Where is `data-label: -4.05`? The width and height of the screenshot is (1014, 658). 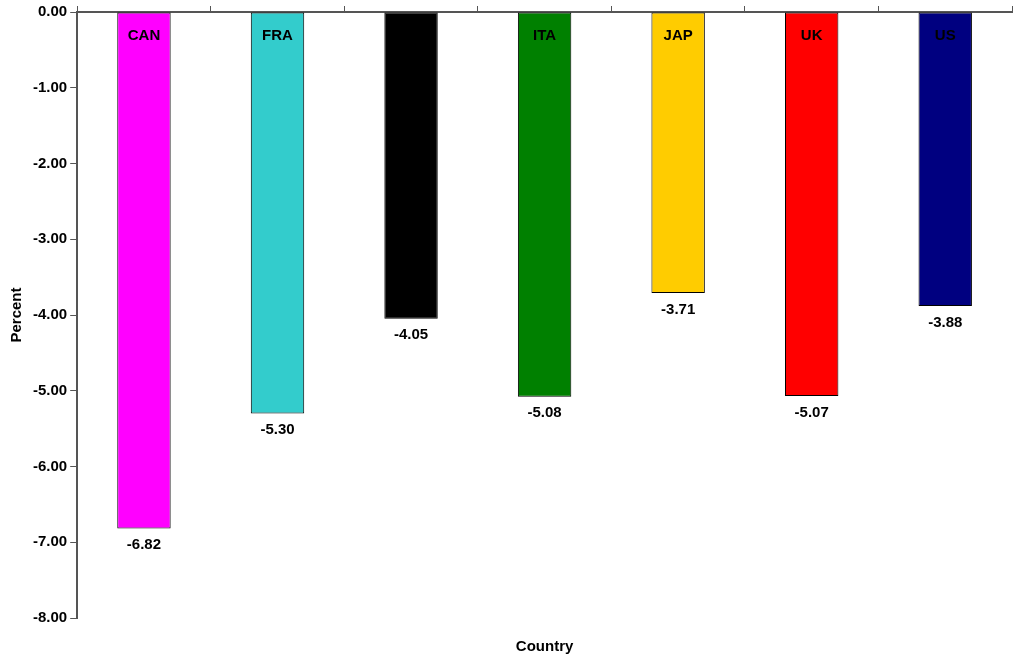 data-label: -4.05 is located at coordinates (411, 334).